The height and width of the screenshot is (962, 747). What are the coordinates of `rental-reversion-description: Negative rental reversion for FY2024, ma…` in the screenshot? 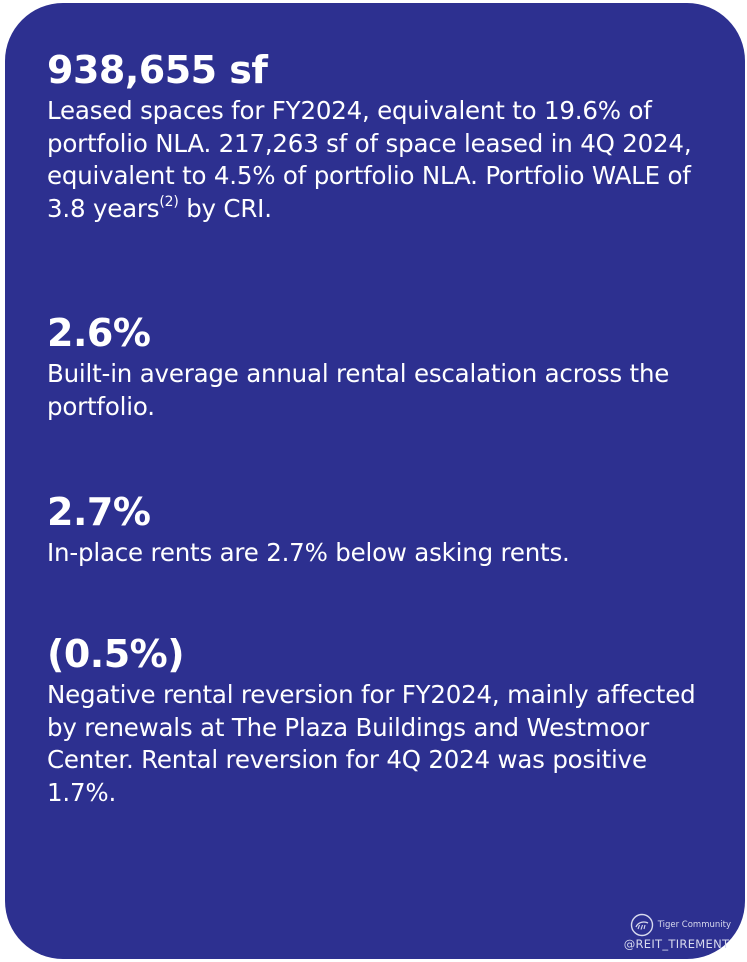 It's located at (371, 743).